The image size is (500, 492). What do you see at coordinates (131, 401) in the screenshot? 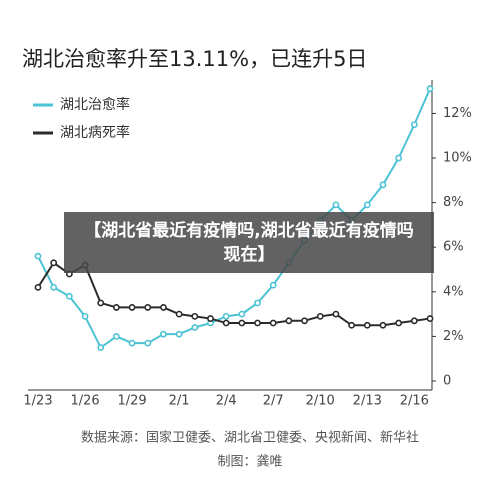
I see `x-tick-label: 1/29` at bounding box center [131, 401].